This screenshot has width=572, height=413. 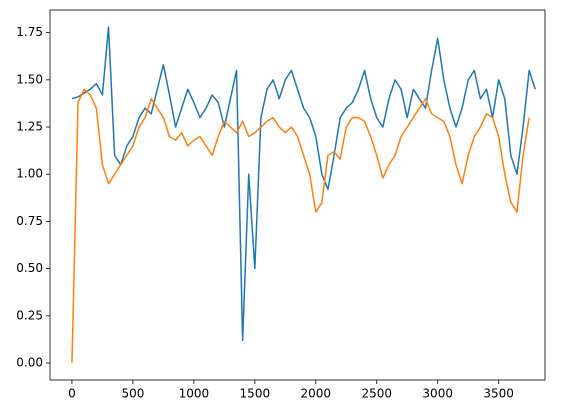 What do you see at coordinates (132, 394) in the screenshot?
I see `x-tick-label: 500` at bounding box center [132, 394].